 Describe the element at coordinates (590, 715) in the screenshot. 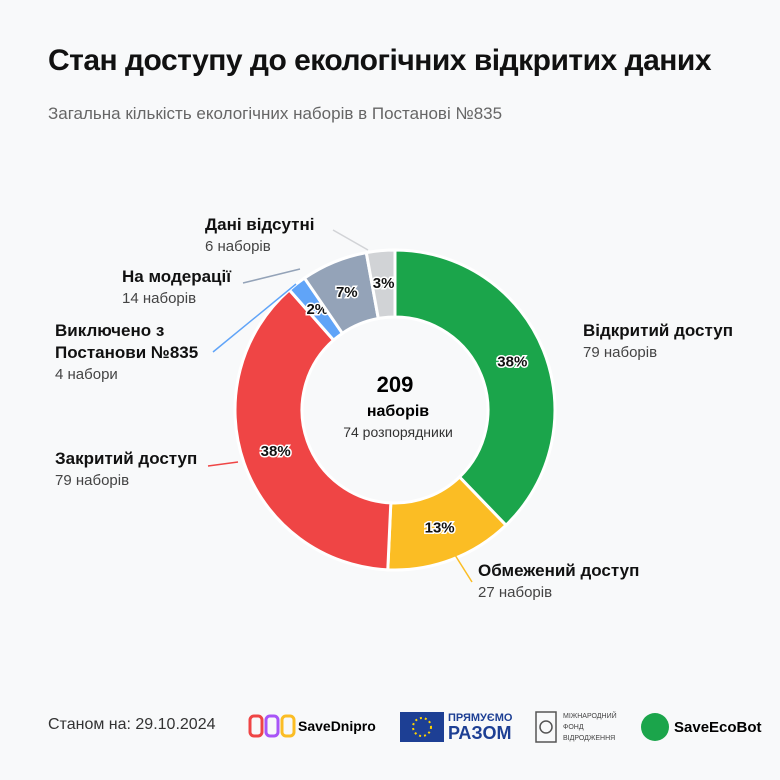

I see `logo-text: МІЖНАРОДНИЙ` at that location.